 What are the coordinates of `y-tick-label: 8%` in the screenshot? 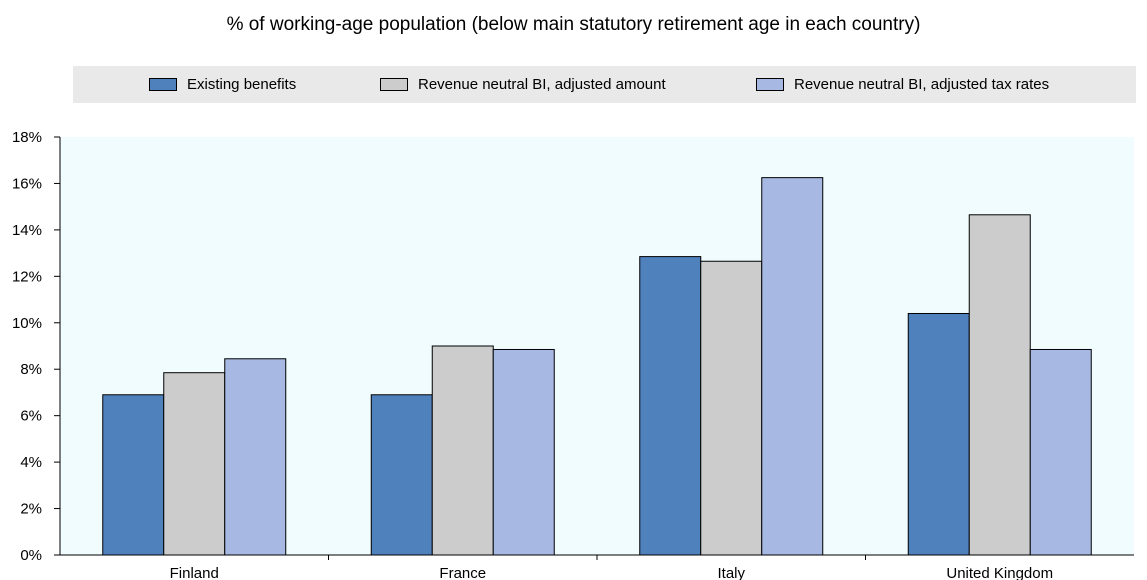 It's located at (31, 369).